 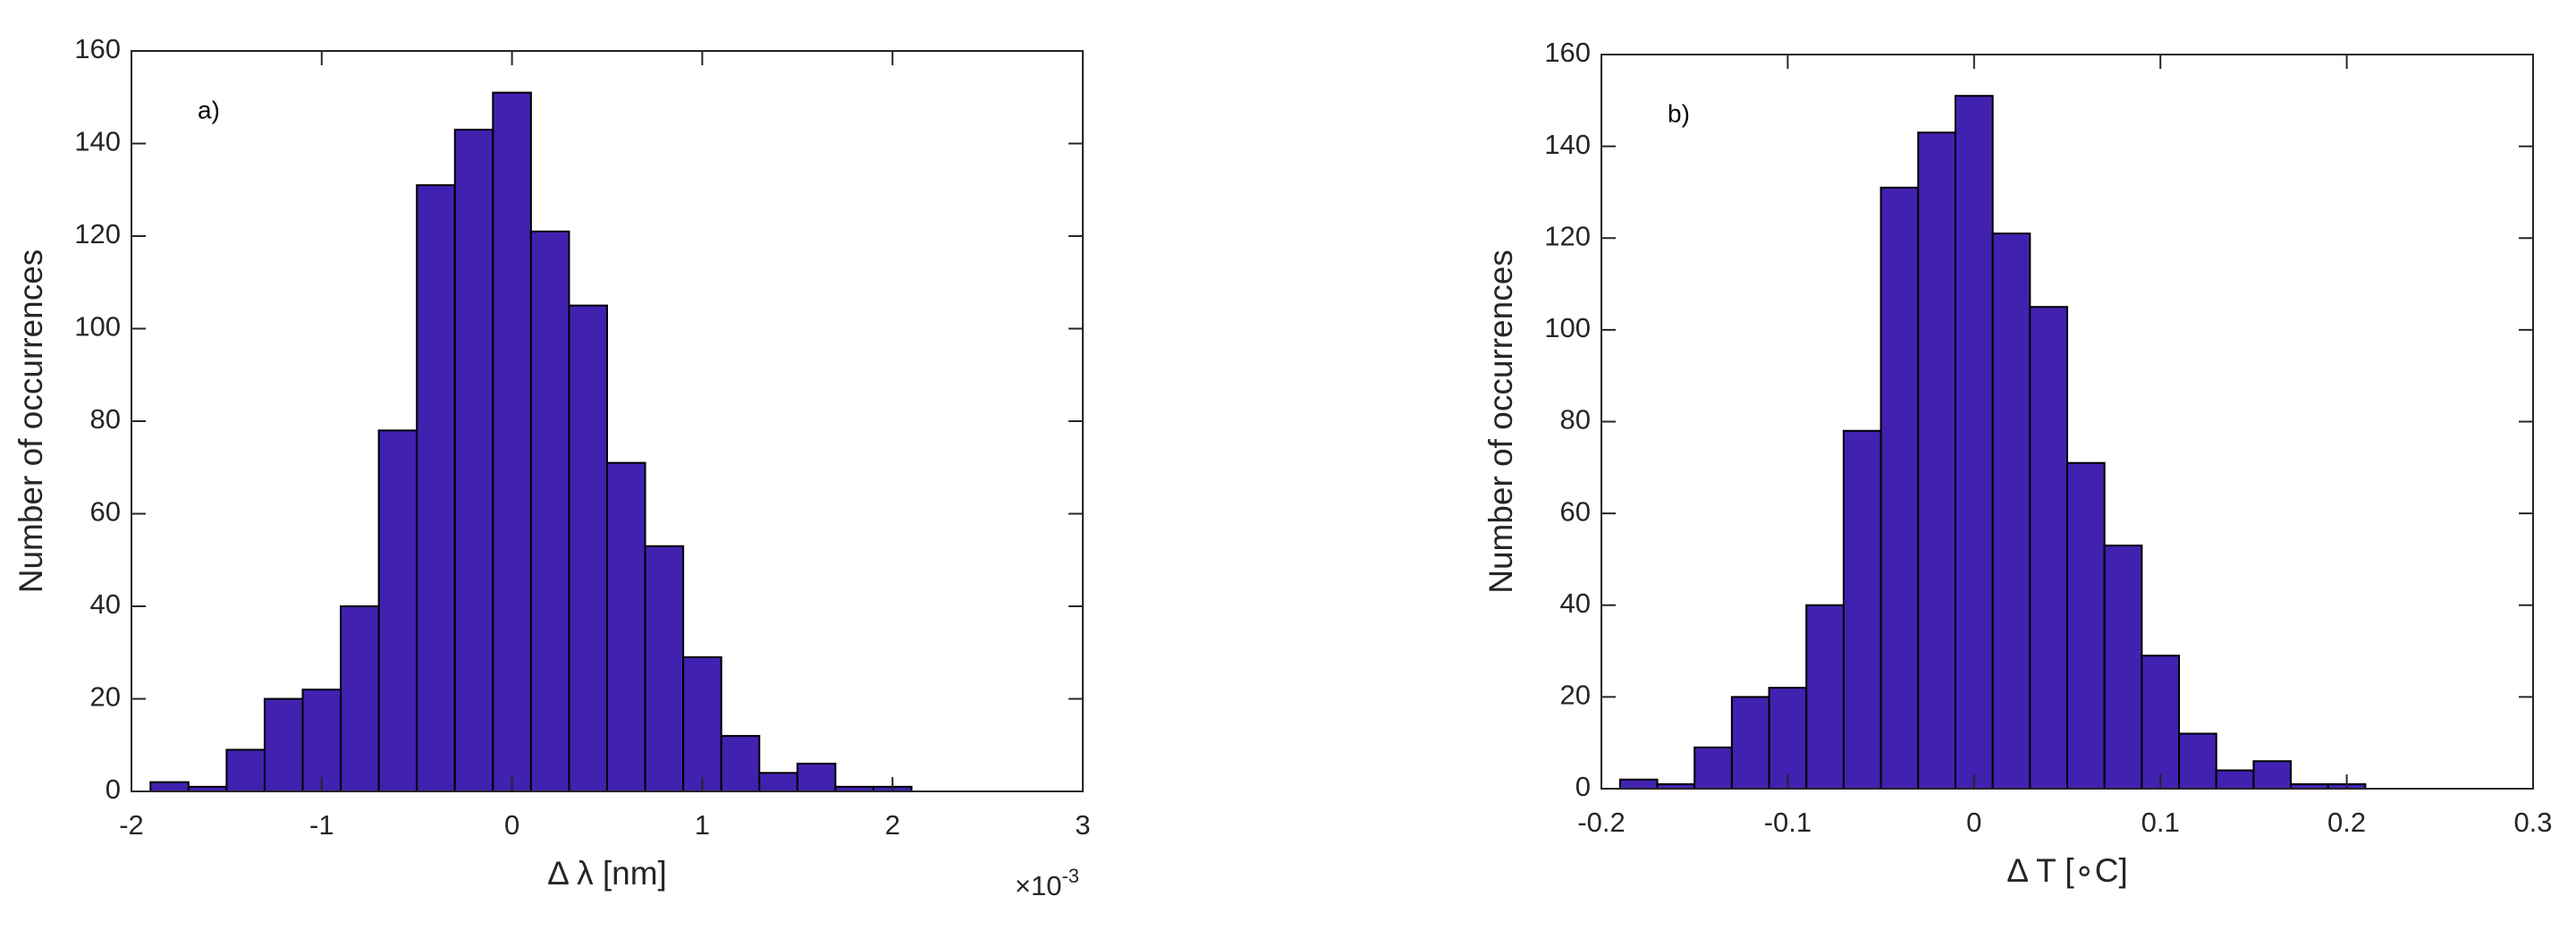 I want to click on x-tick-label: -0.1, so click(x=1788, y=822).